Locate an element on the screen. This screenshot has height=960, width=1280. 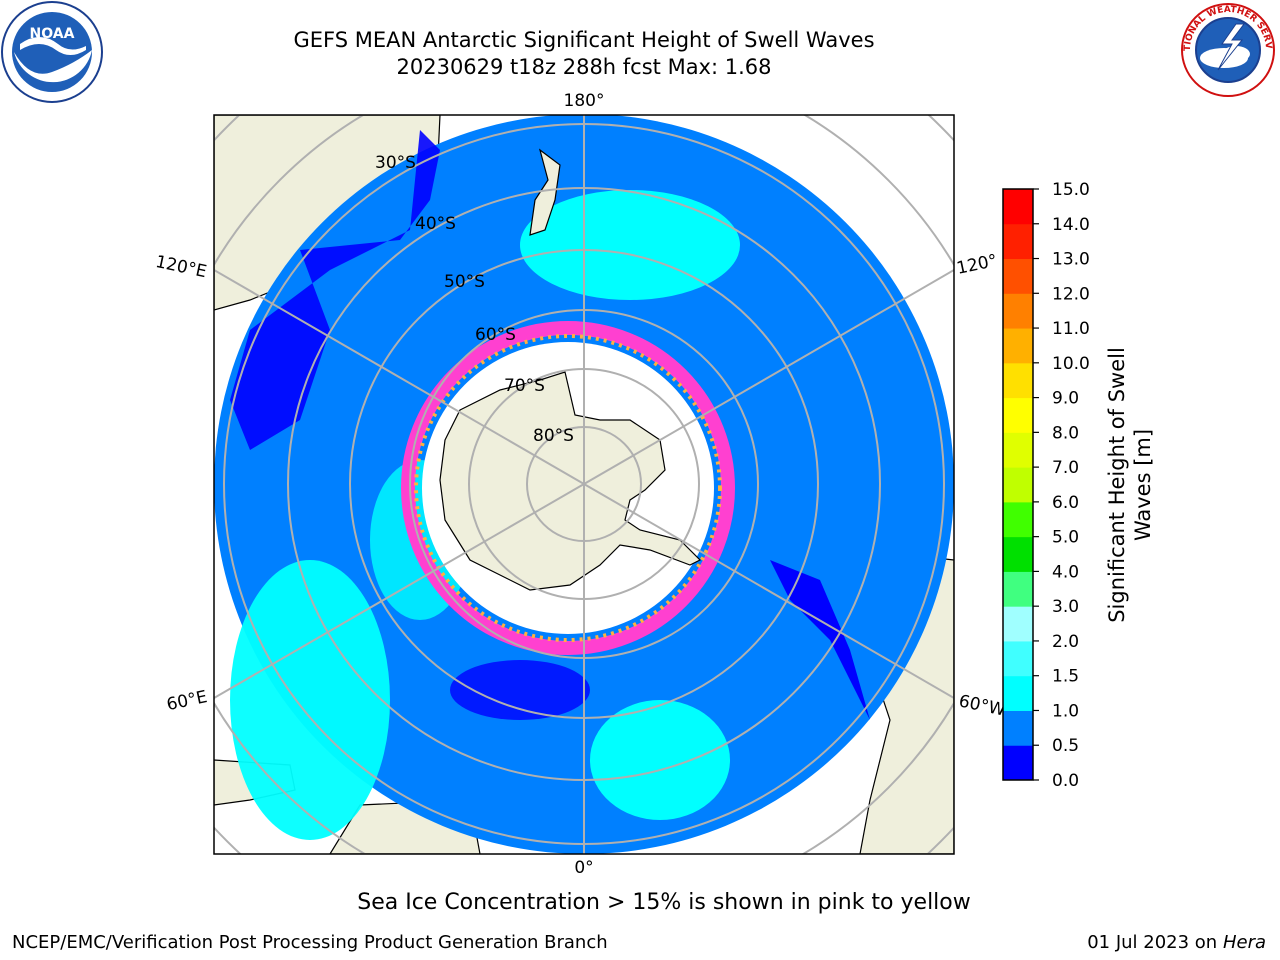
sea-ice-edge-inner is located at coordinates (568, 488).